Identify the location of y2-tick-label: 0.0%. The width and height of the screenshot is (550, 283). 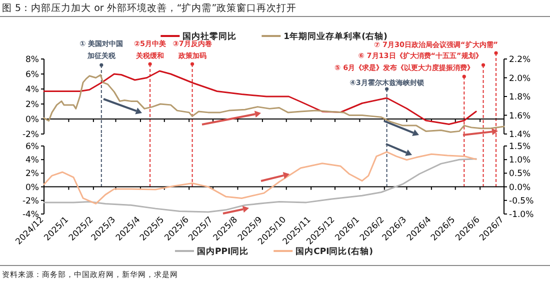
(520, 187).